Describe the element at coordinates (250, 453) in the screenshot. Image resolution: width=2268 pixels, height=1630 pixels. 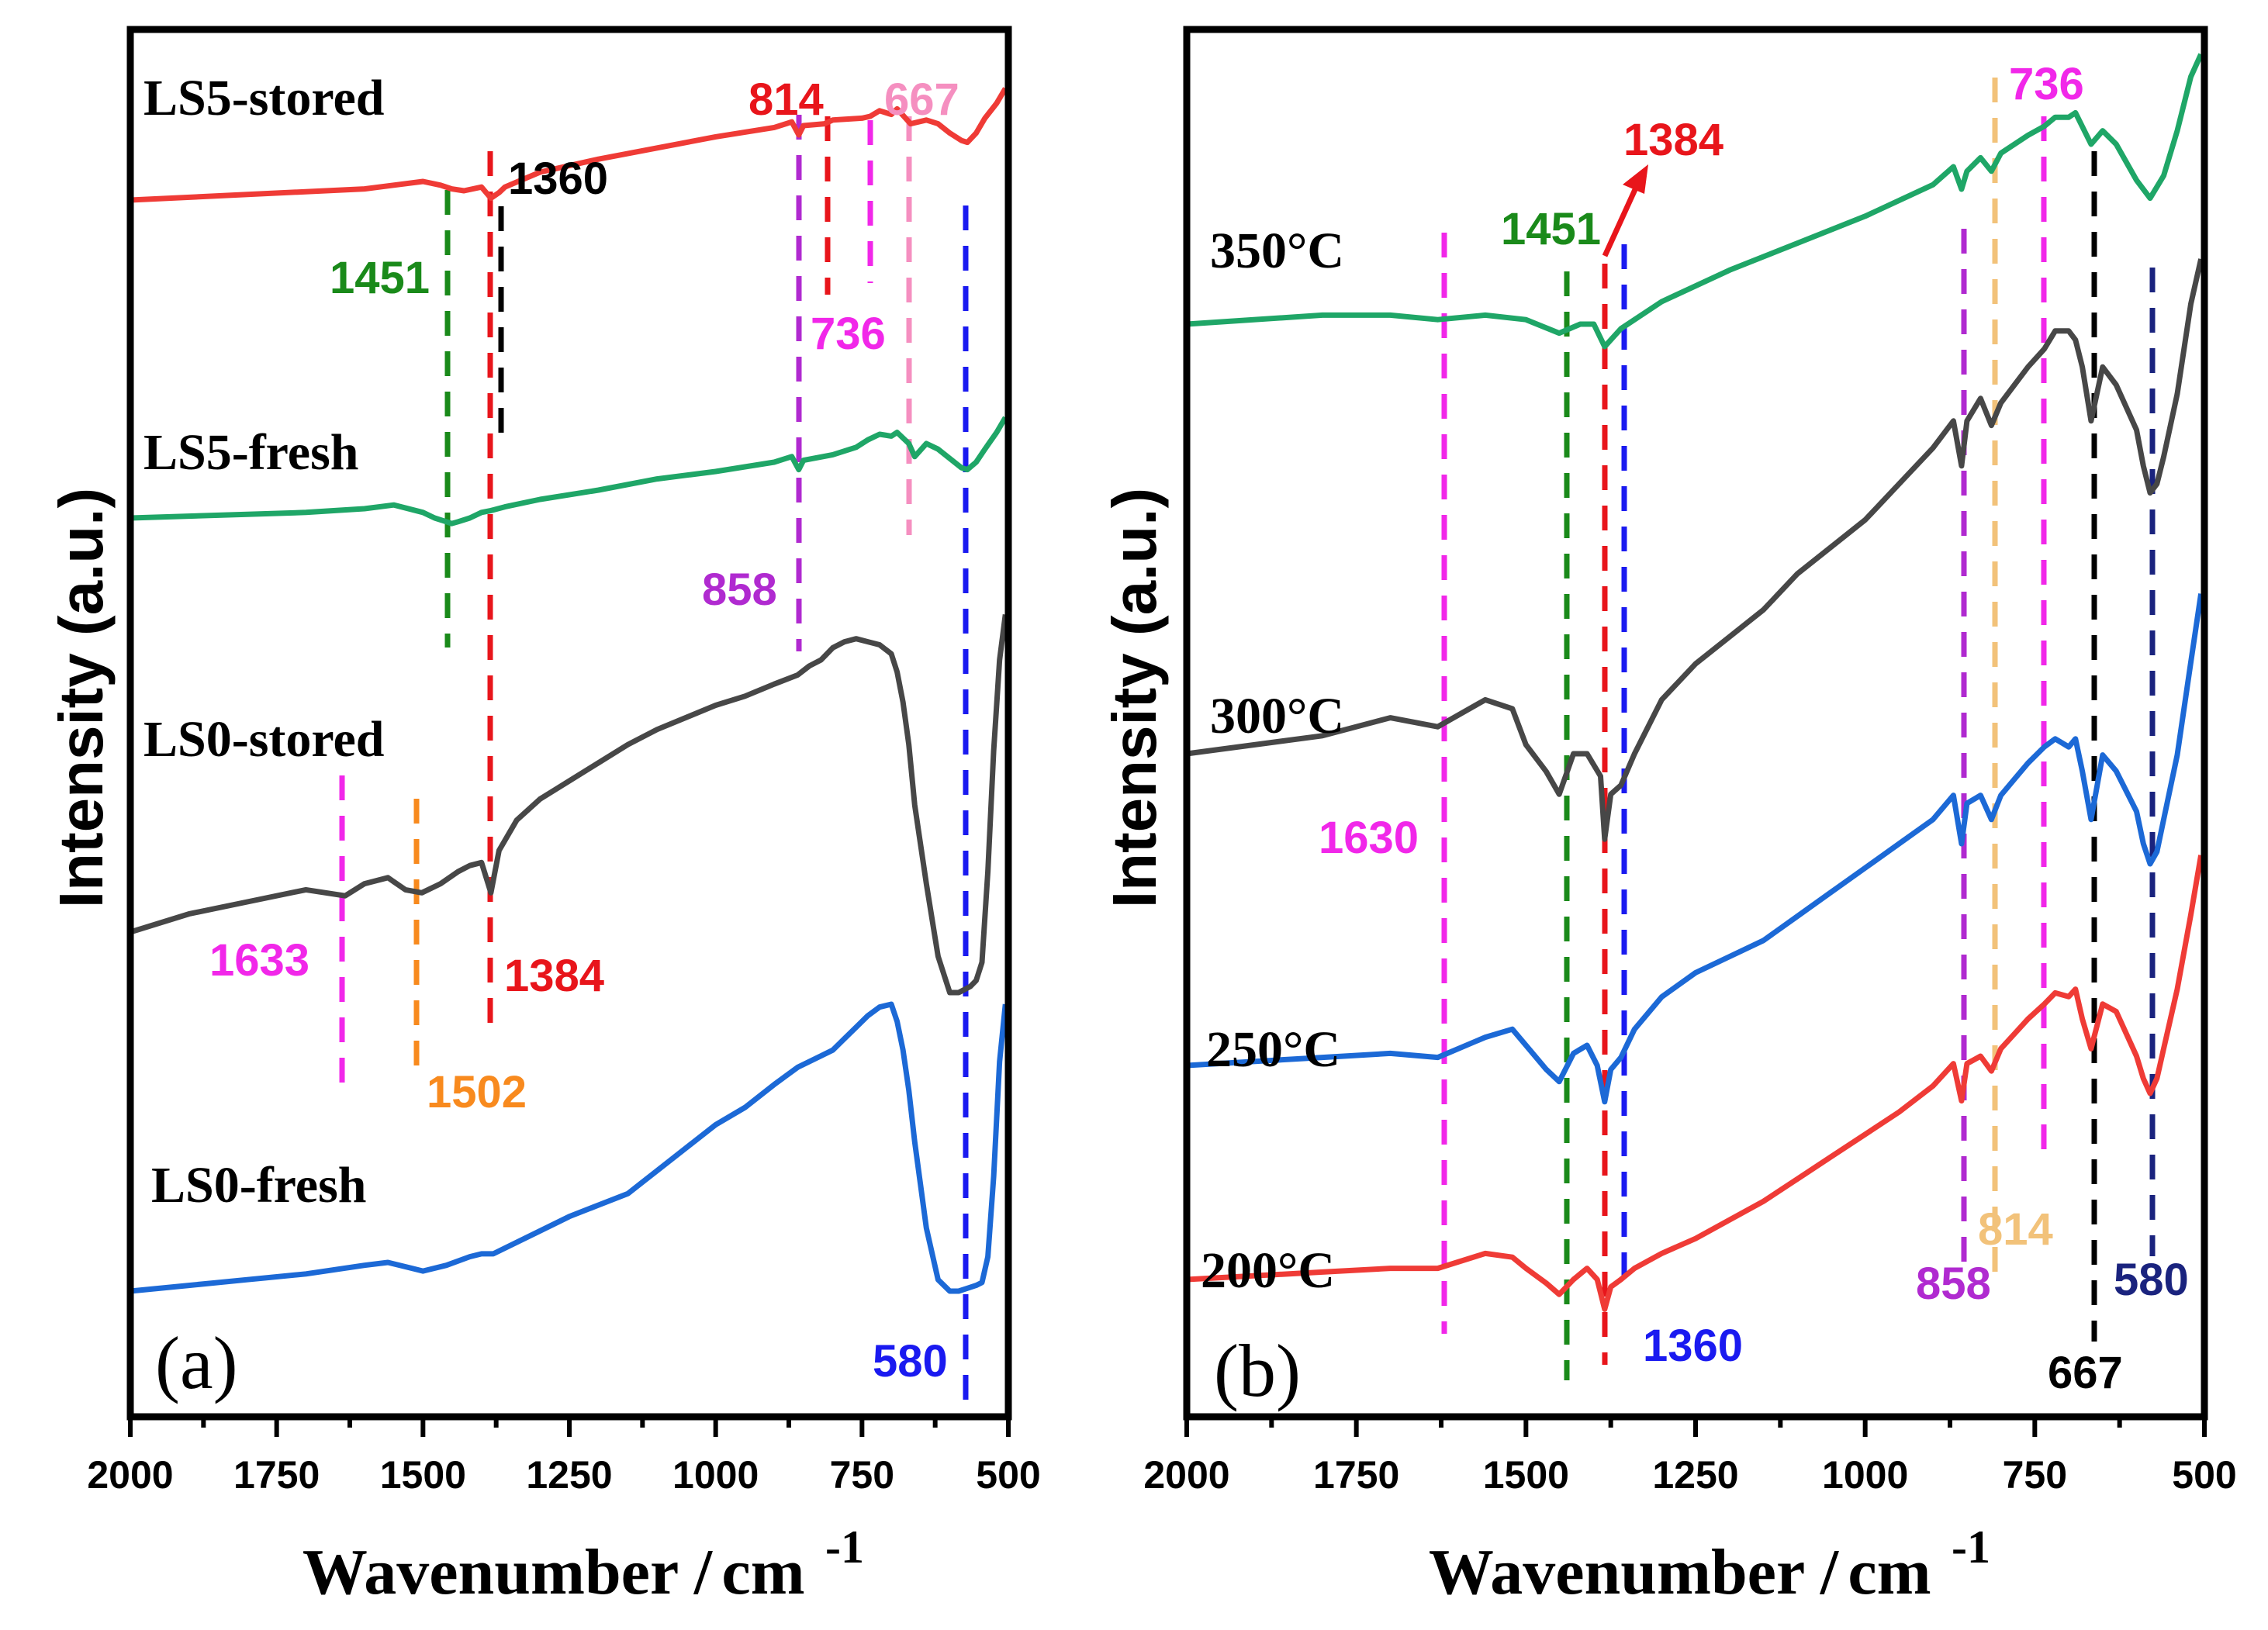
I see `series-label: LS5-fresh` at that location.